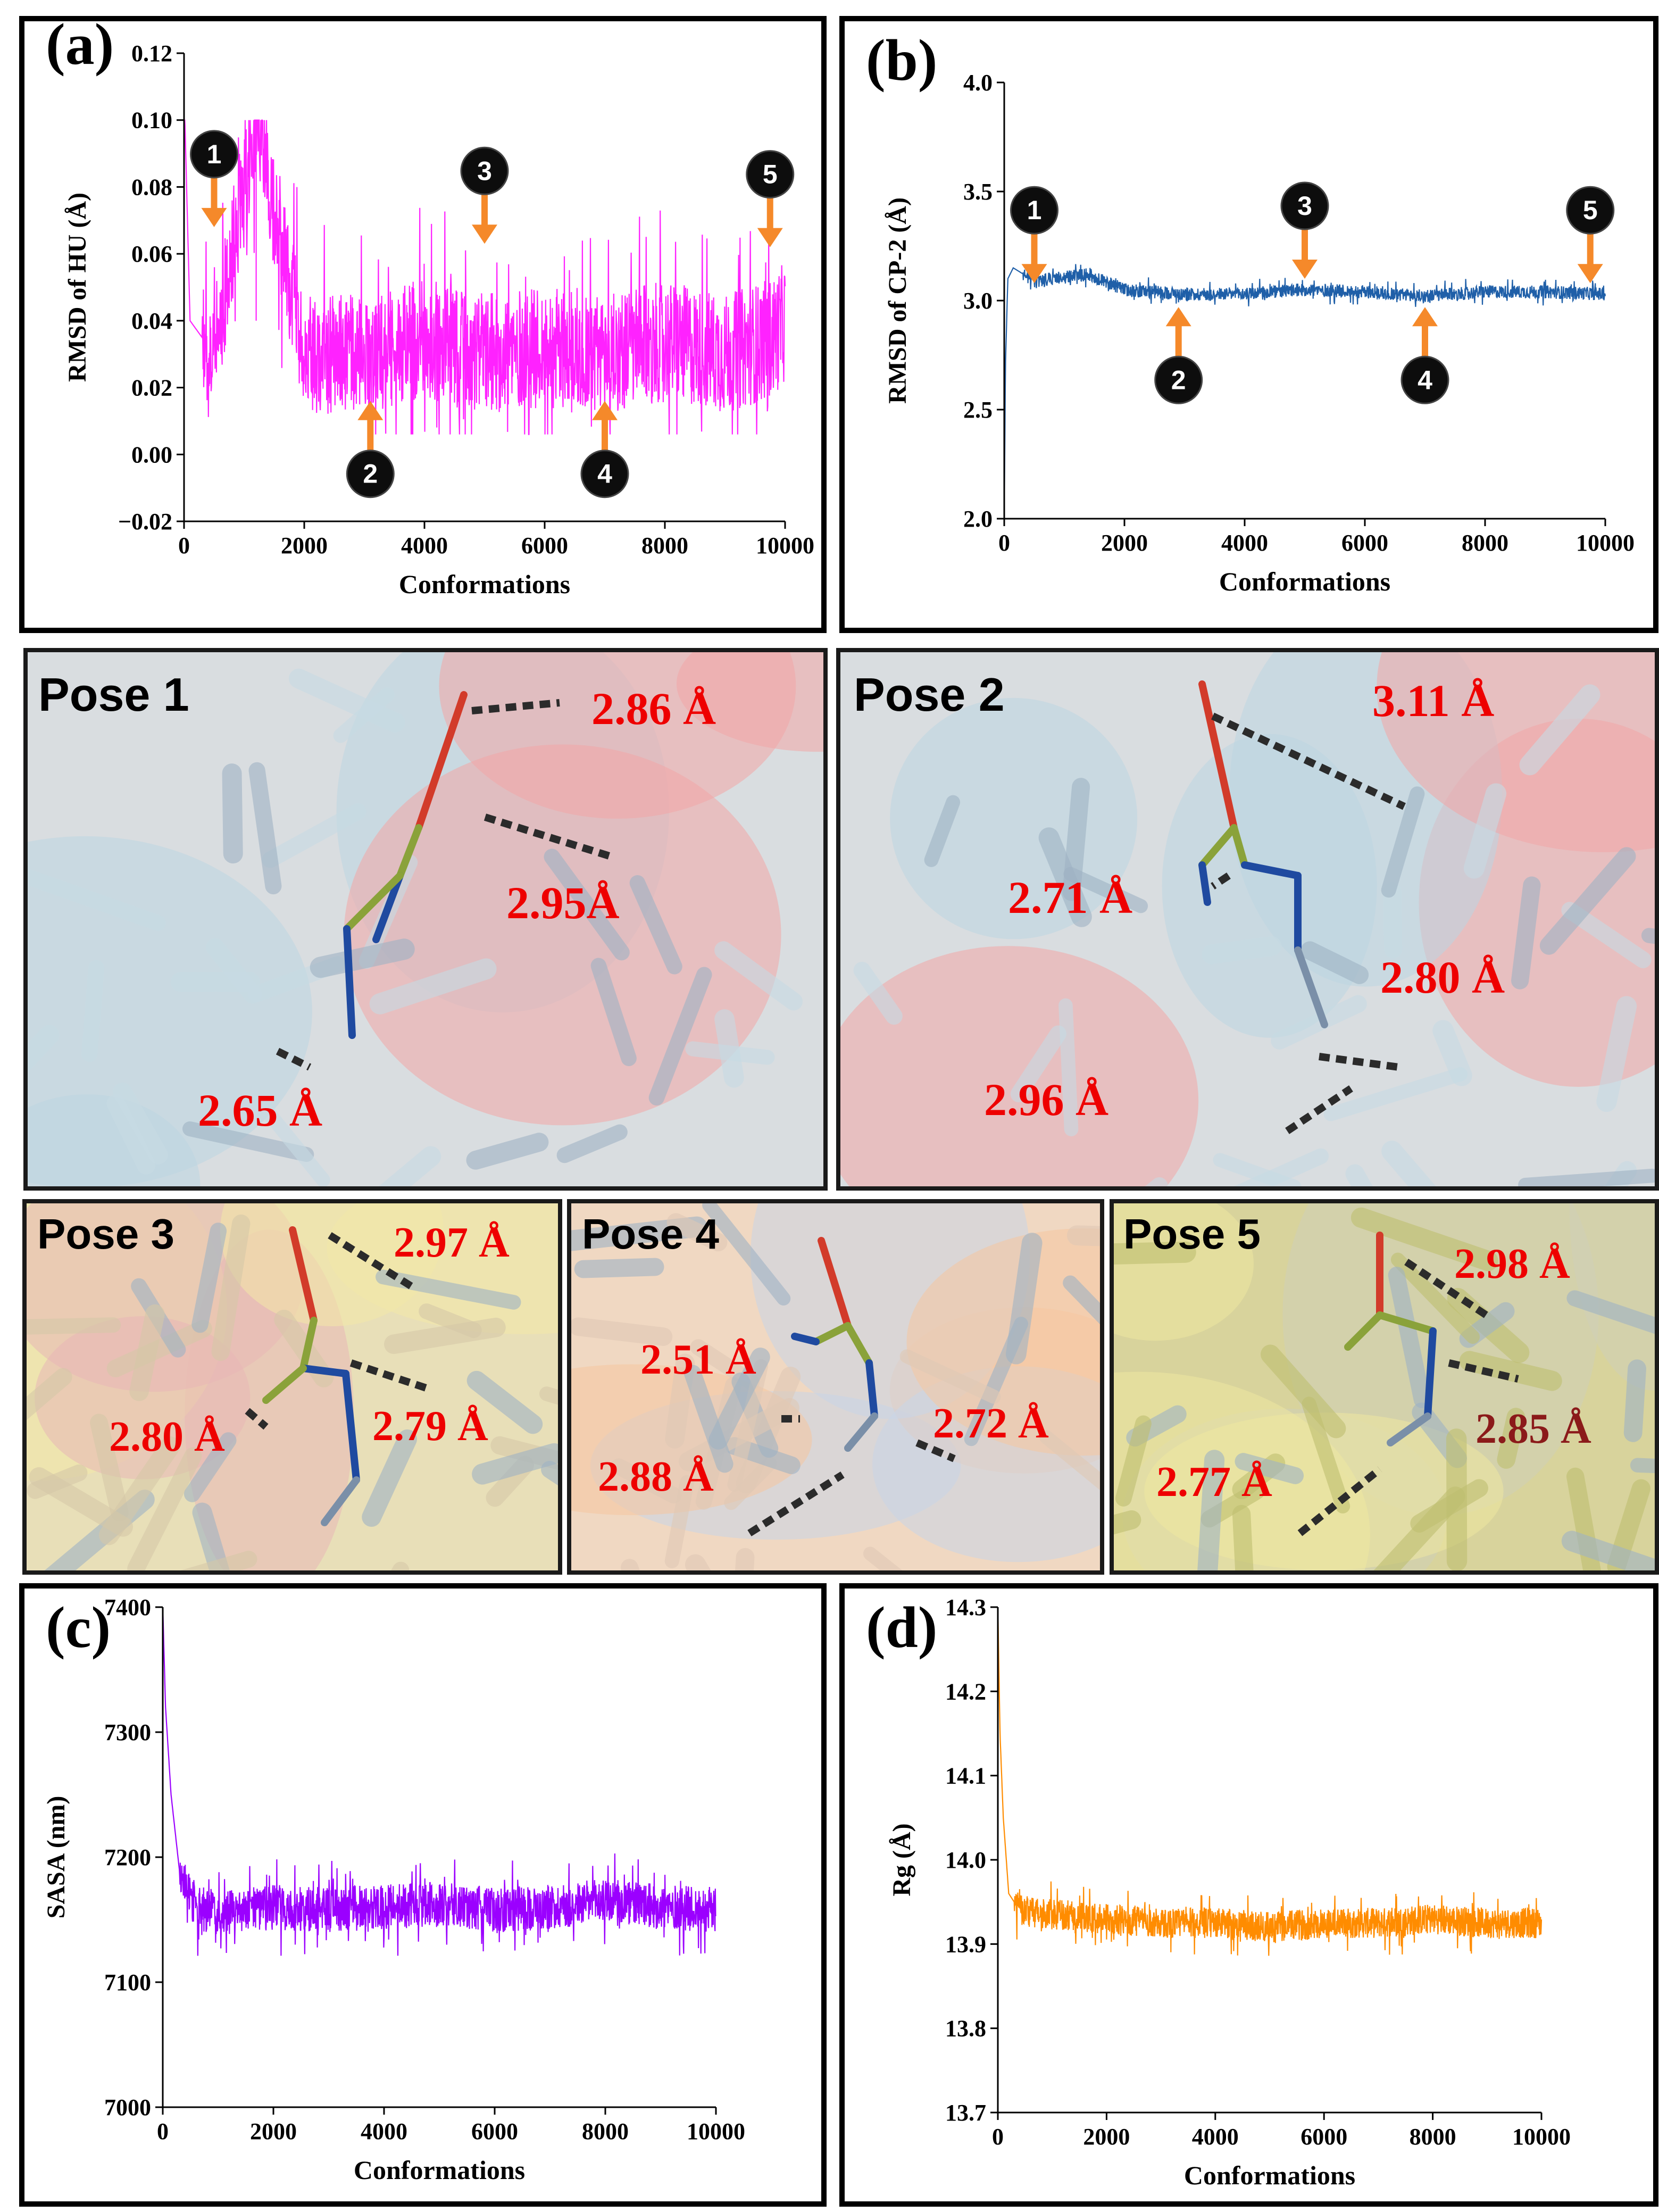 The image size is (1659, 2212). Describe the element at coordinates (698, 1359) in the screenshot. I see `distance-label: 2.51 Å` at that location.